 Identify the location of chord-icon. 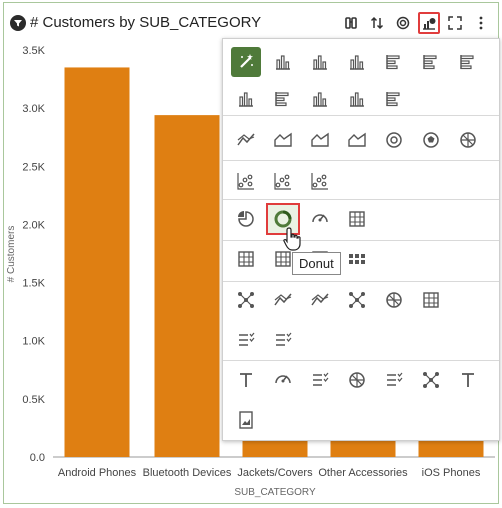
(394, 300).